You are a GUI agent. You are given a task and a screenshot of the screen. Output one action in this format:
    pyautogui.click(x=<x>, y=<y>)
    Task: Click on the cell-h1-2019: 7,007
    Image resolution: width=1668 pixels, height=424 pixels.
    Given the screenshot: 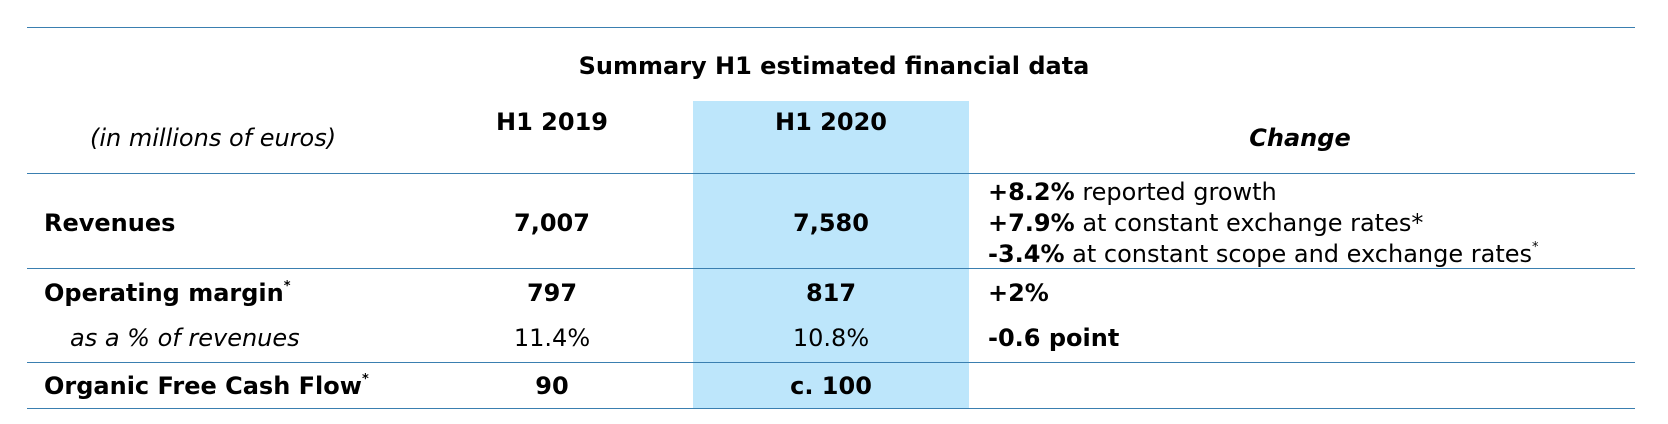 What is the action you would take?
    pyautogui.click(x=552, y=223)
    